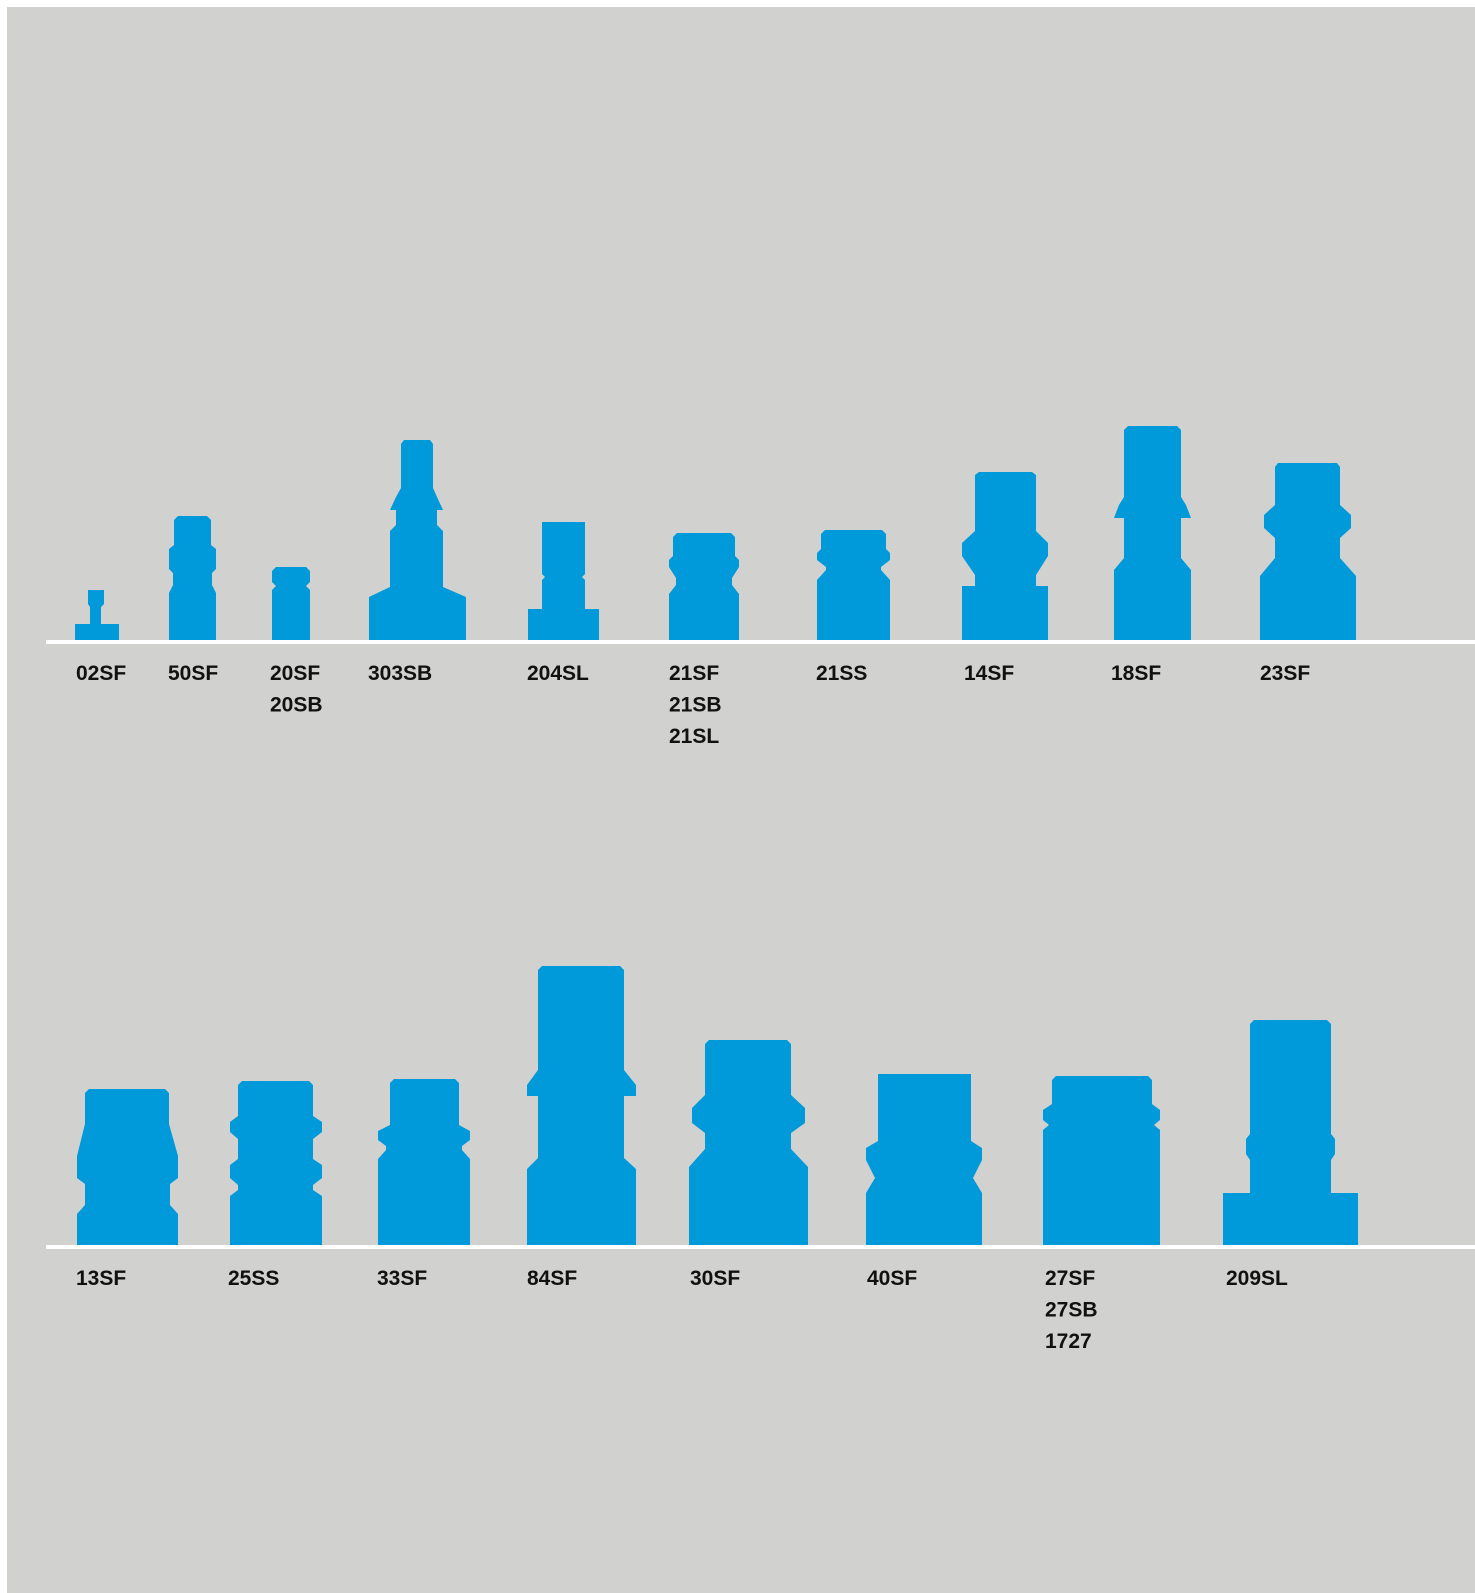  I want to click on fitting-profile-13sf, so click(127, 1167).